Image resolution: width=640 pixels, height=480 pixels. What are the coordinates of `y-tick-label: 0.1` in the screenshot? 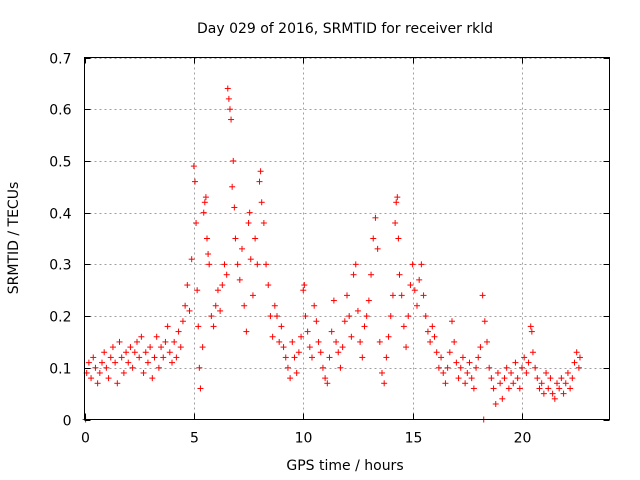 It's located at (60, 370).